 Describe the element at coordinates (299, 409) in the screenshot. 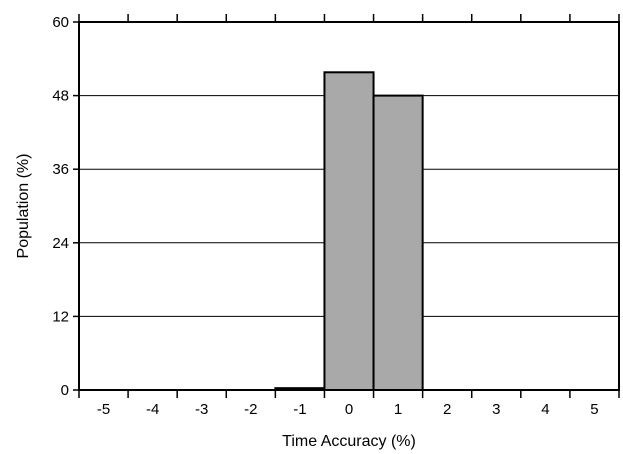

I see `x-tick-label: -1` at that location.